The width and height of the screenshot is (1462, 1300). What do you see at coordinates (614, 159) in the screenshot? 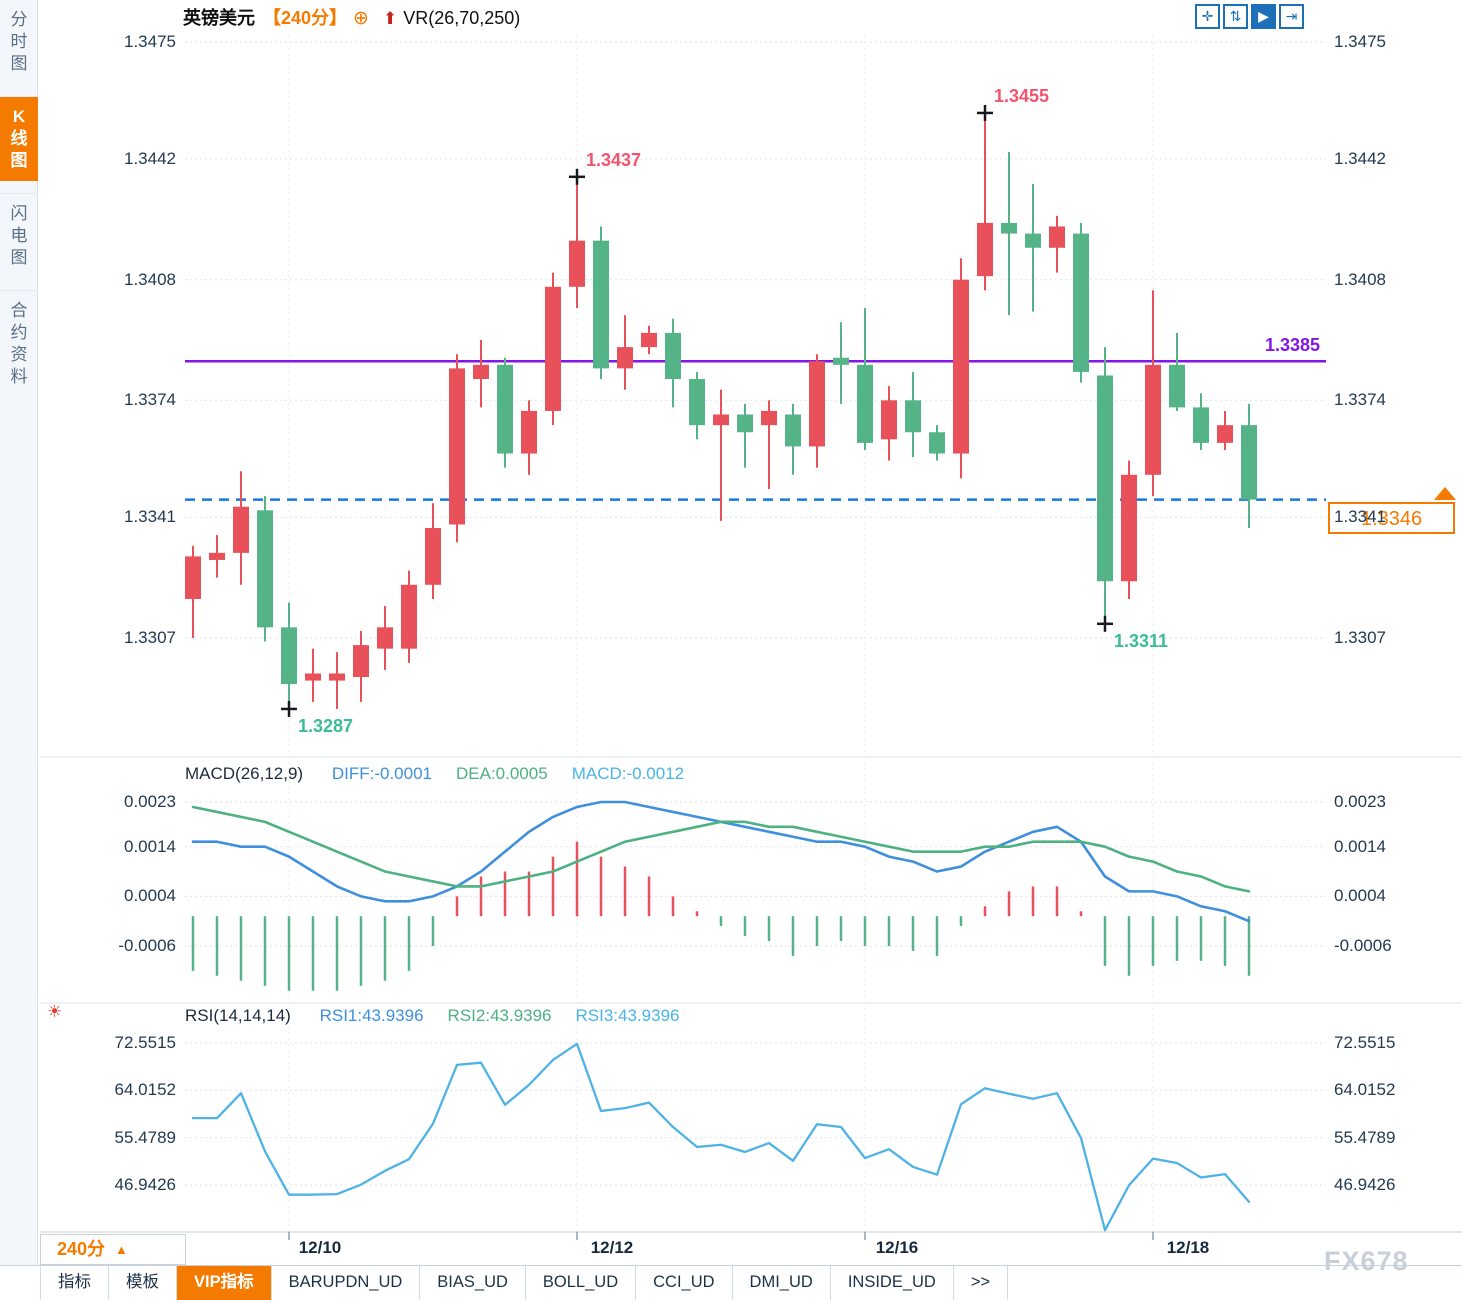
I see `price-annotation: 1.3437` at bounding box center [614, 159].